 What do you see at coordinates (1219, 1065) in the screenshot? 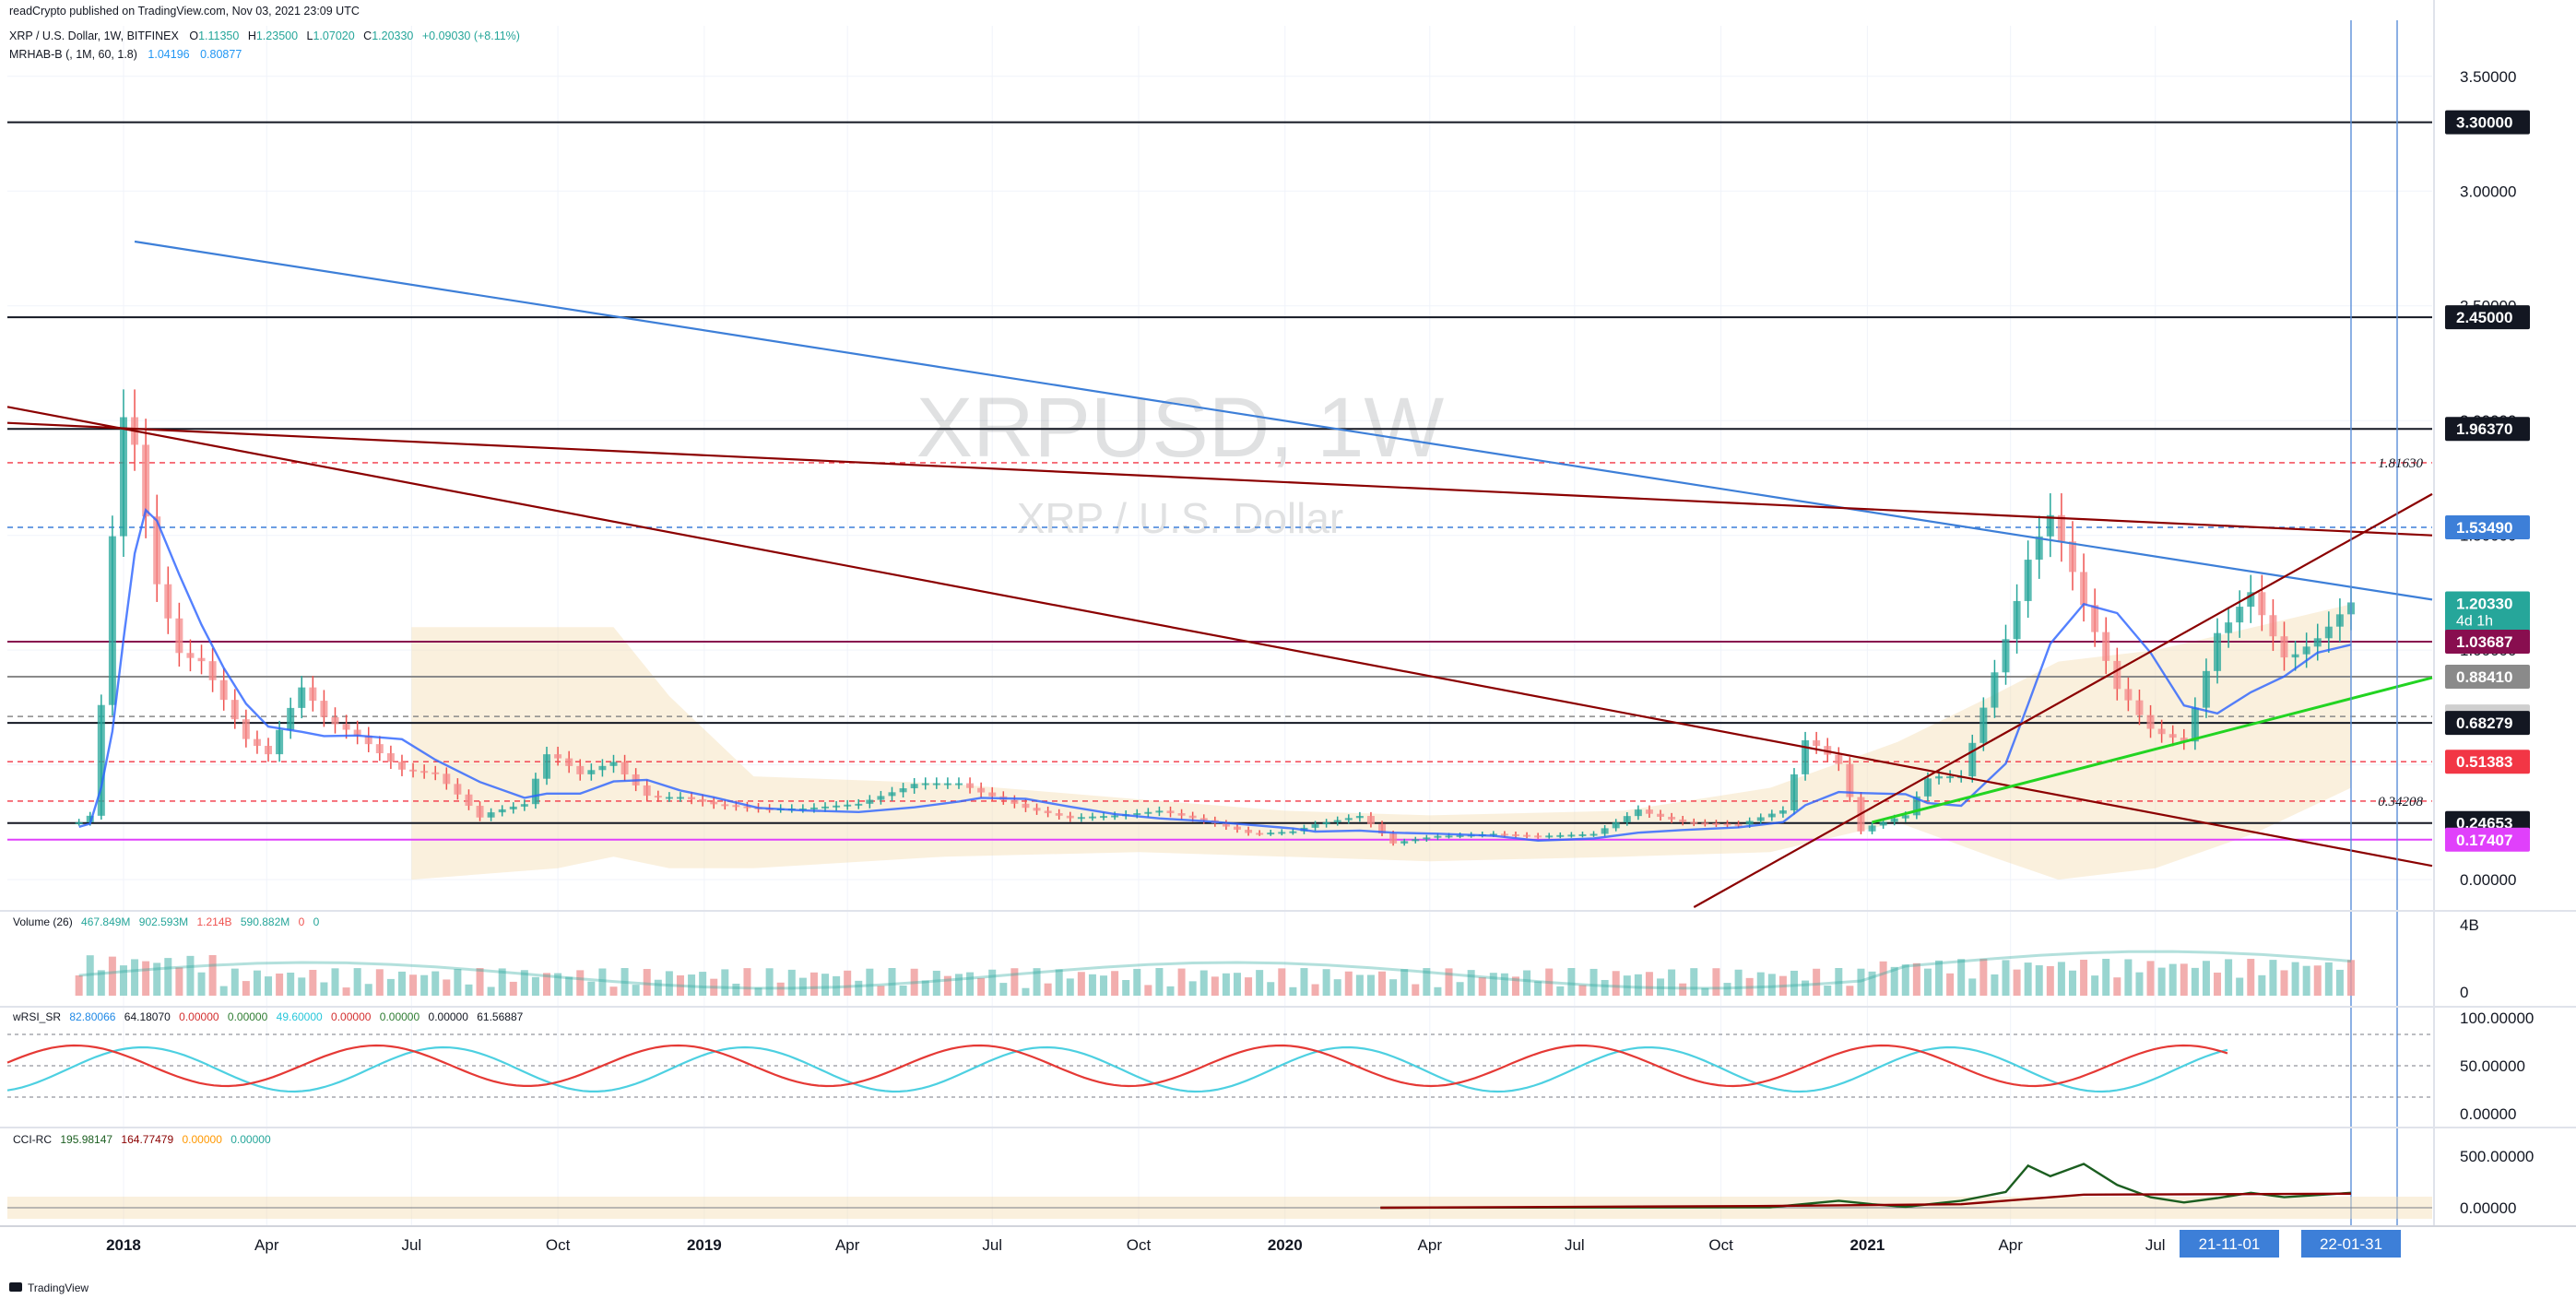
I see `rsi-pane` at bounding box center [1219, 1065].